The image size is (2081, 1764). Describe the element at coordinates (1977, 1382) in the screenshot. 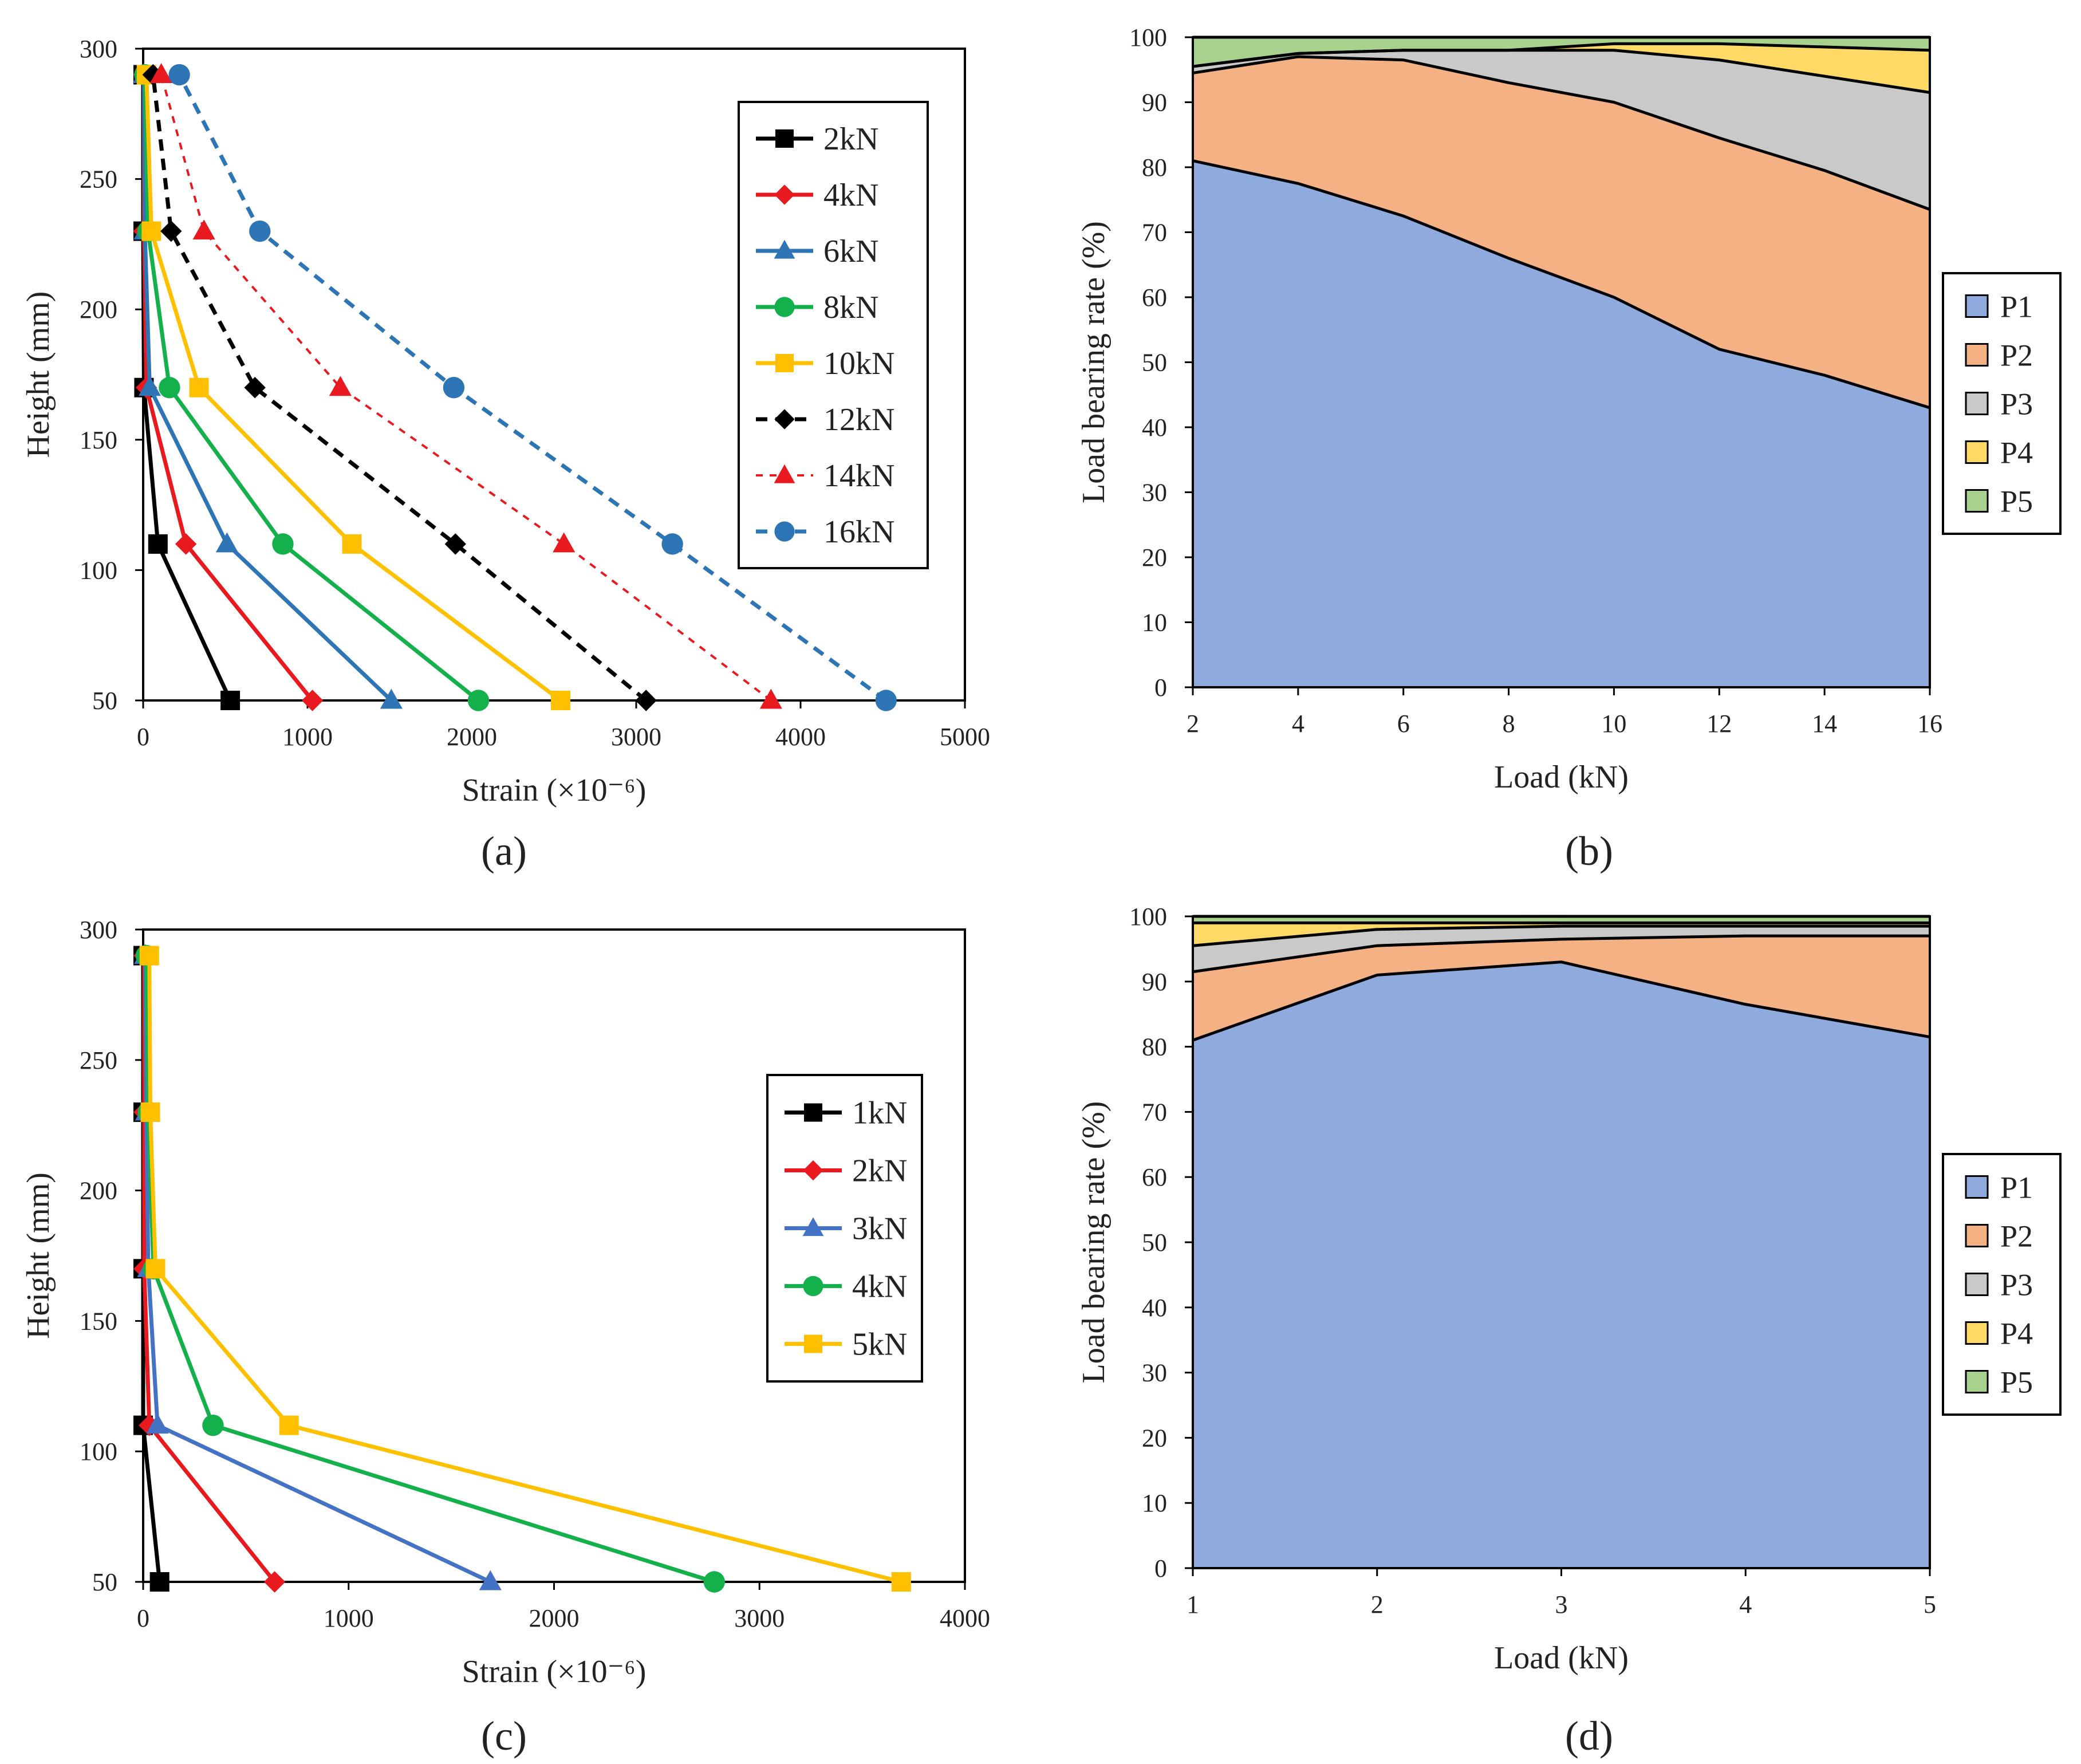

I see `chart-d-legend-swatch-p5` at that location.